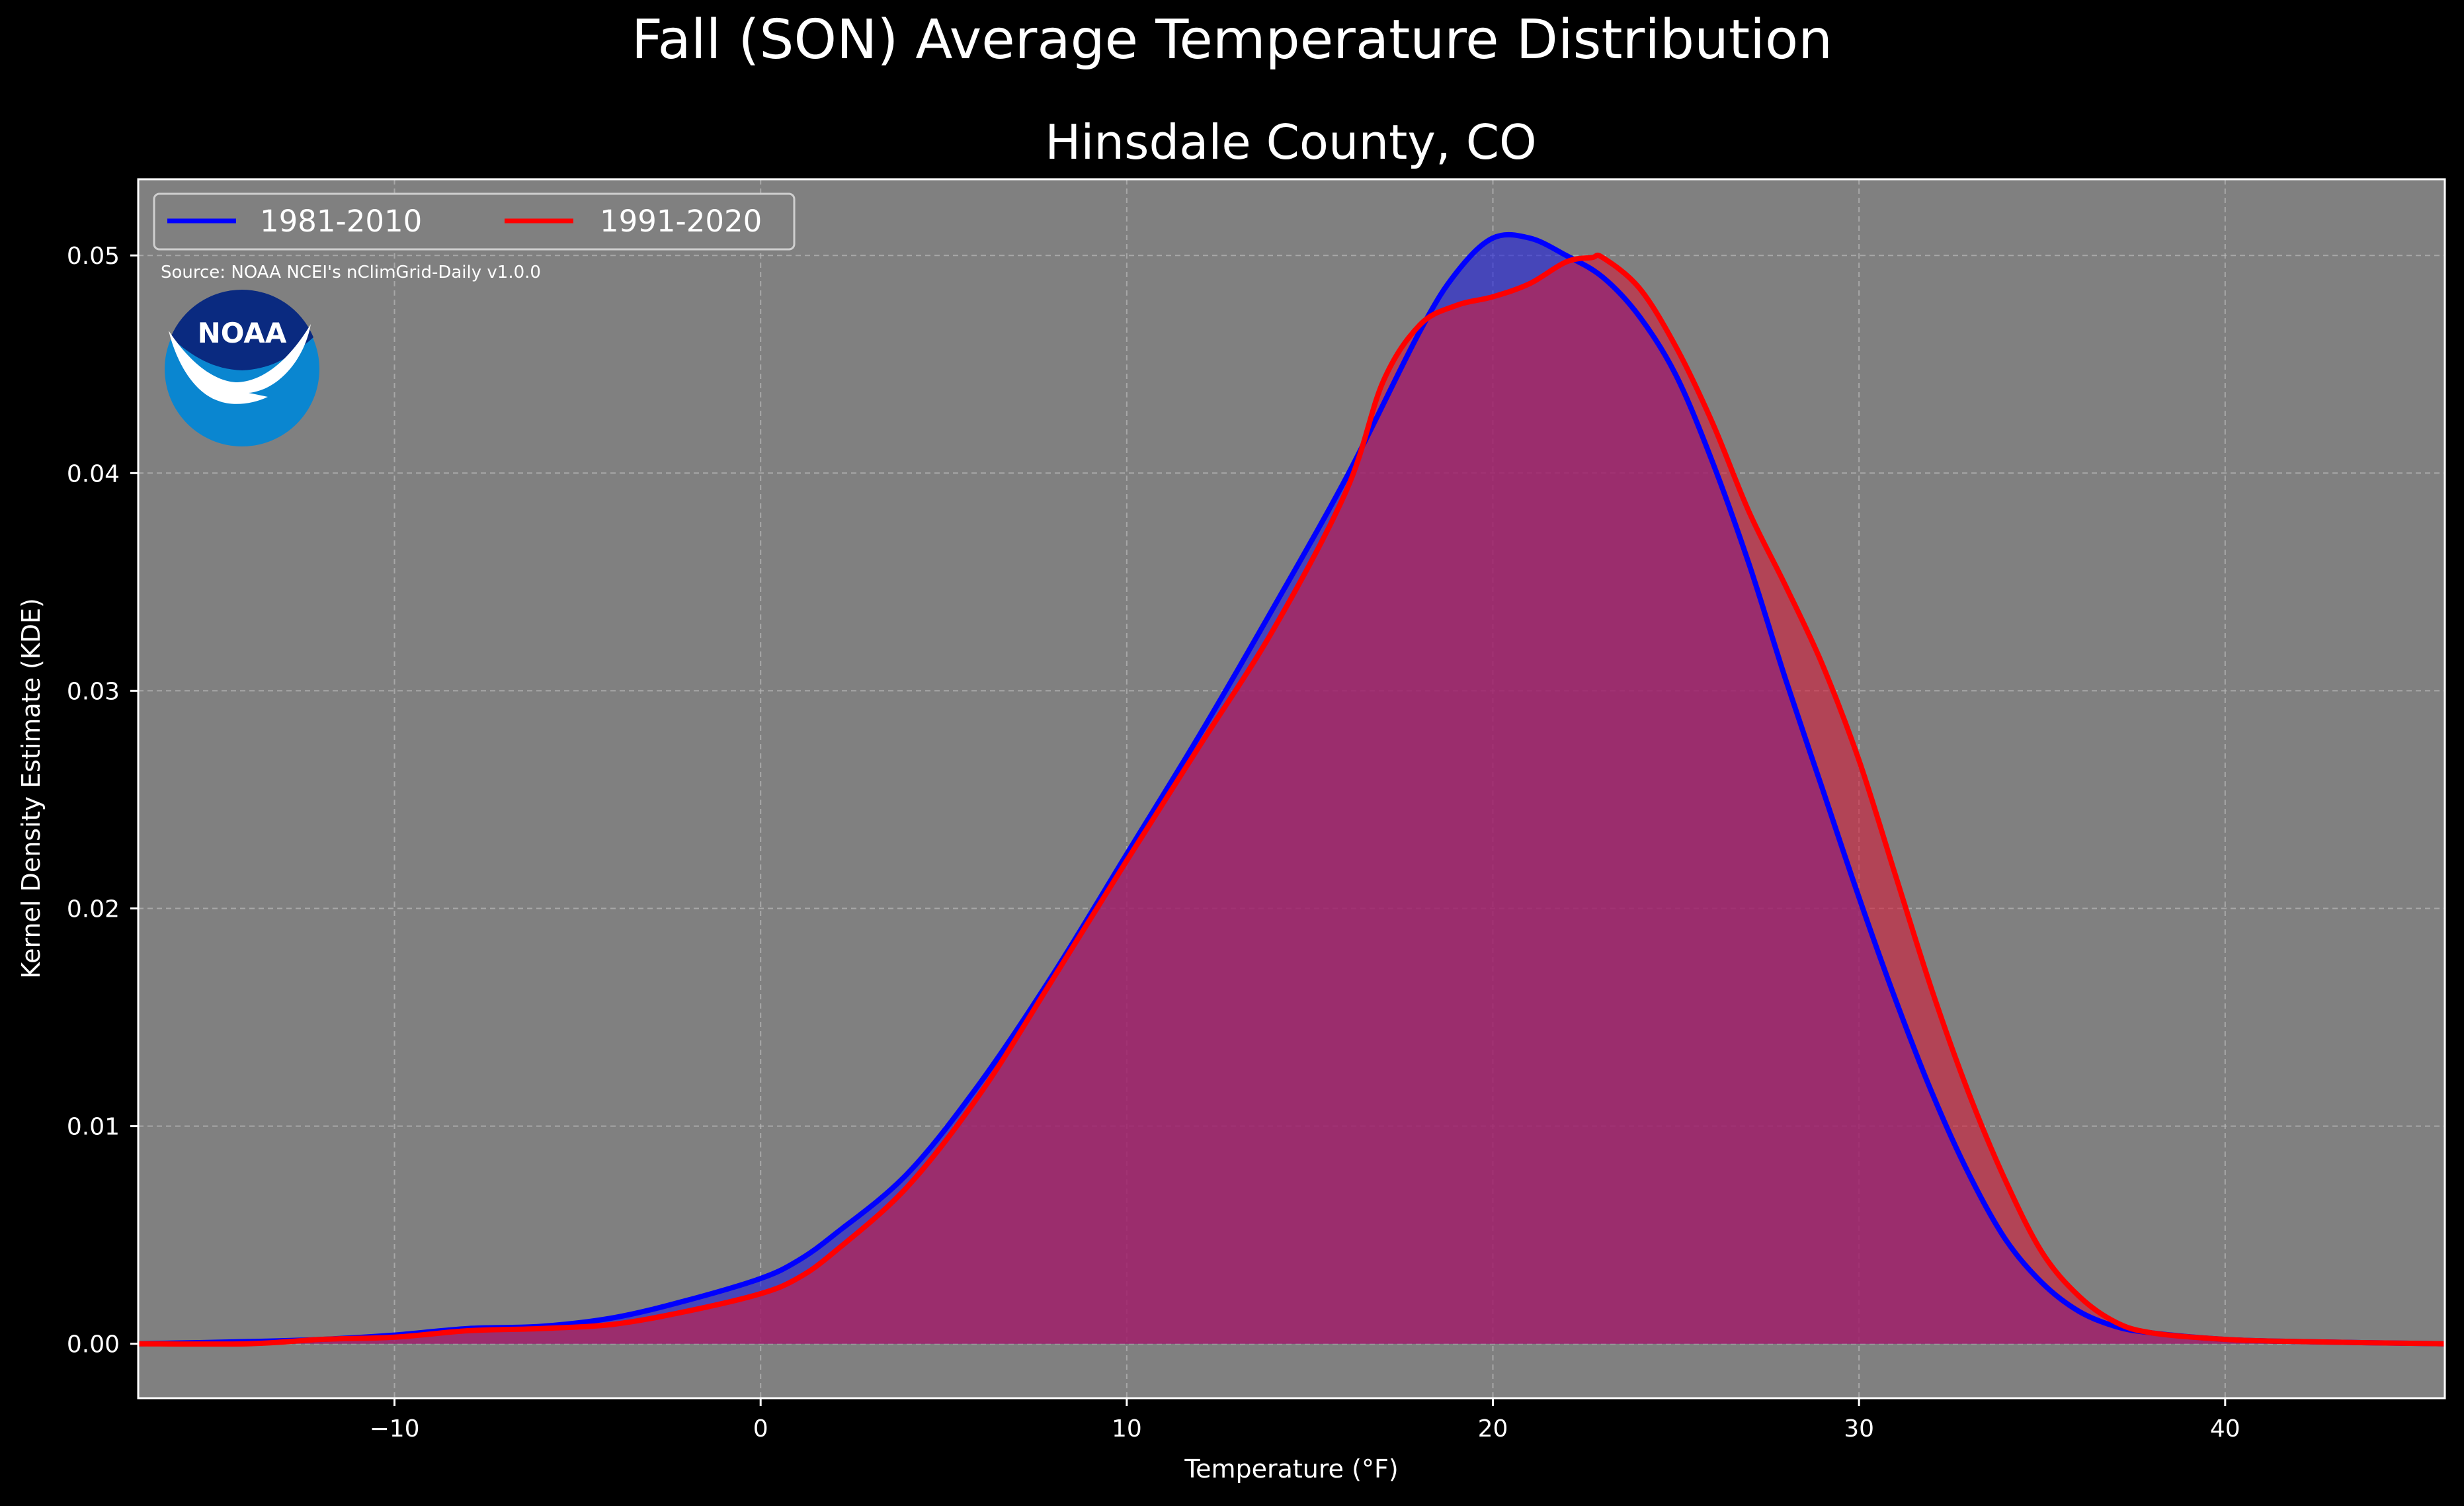 The height and width of the screenshot is (1506, 2464). What do you see at coordinates (395, 1429) in the screenshot?
I see `x-tick-label: −10` at bounding box center [395, 1429].